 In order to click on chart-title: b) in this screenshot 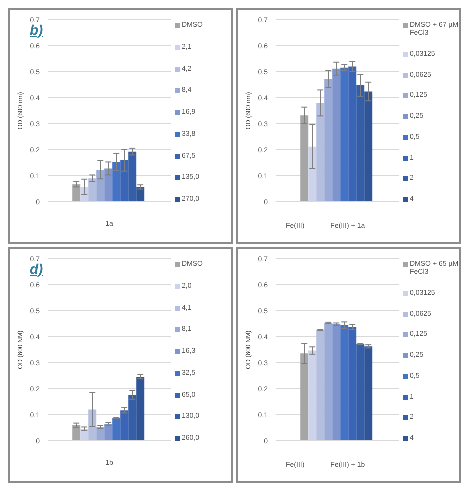, I will do `click(37, 30)`.